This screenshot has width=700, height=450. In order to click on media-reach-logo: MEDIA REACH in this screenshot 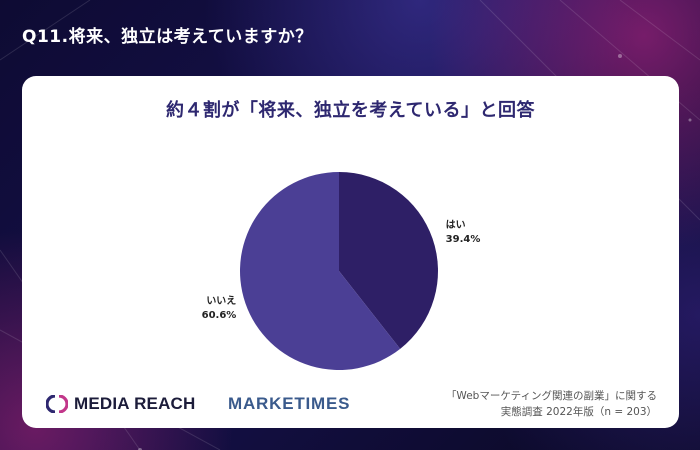, I will do `click(121, 404)`.